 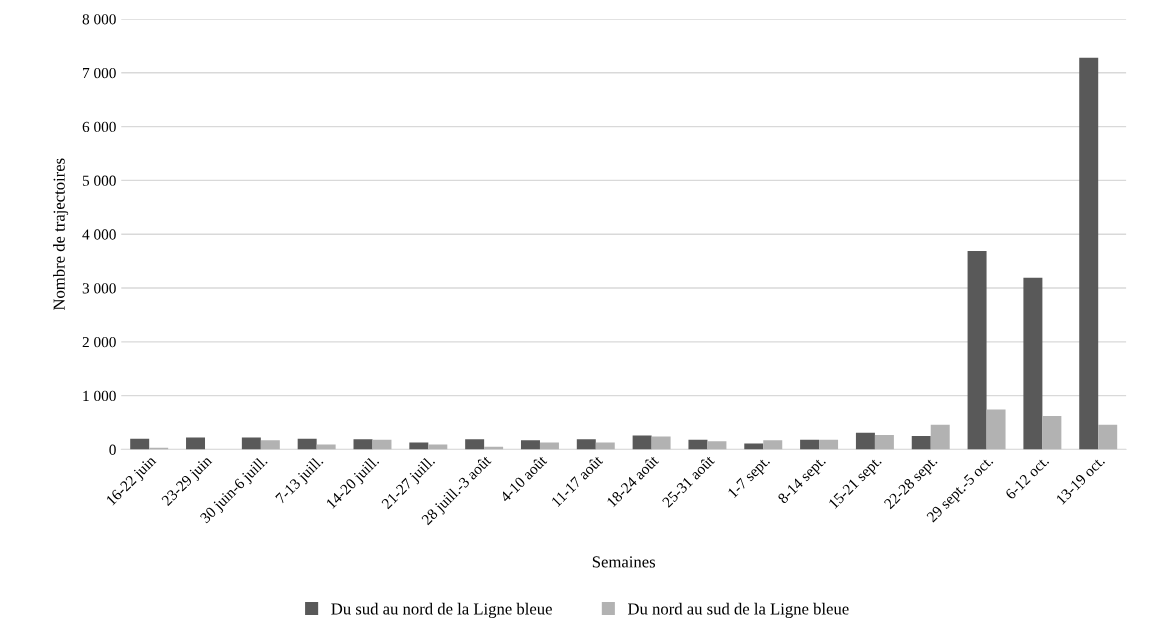 What do you see at coordinates (750, 478) in the screenshot?
I see `x-tick-label: 1-7 sept.` at bounding box center [750, 478].